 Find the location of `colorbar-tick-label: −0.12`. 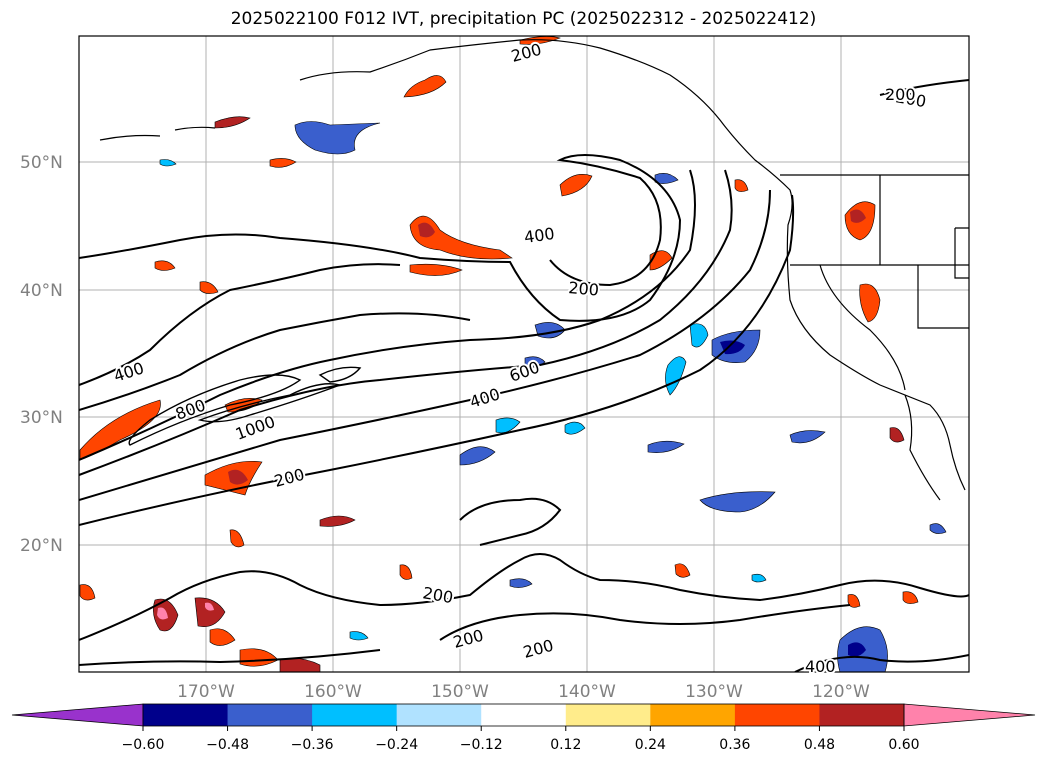

colorbar-tick-label: −0.12 is located at coordinates (481, 745).